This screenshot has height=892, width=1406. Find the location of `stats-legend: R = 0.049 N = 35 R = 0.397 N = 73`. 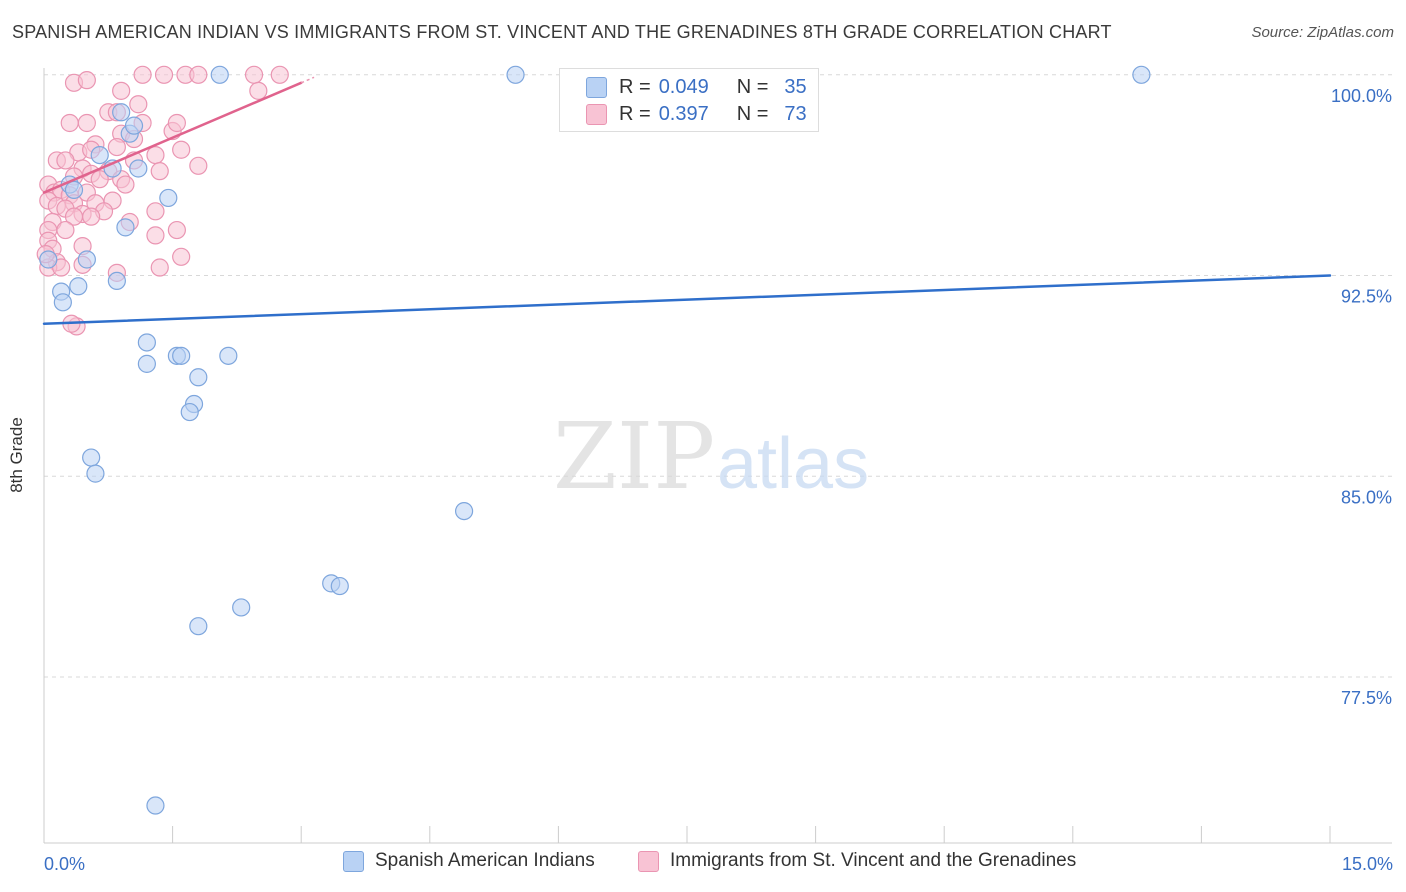

stats-legend: R = 0.049 N = 35 R = 0.397 N = 73 is located at coordinates (689, 100).